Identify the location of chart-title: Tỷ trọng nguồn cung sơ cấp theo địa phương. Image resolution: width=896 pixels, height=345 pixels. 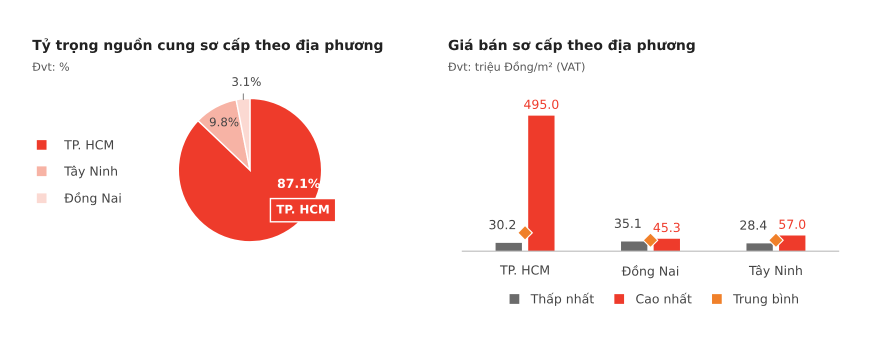
(207, 46).